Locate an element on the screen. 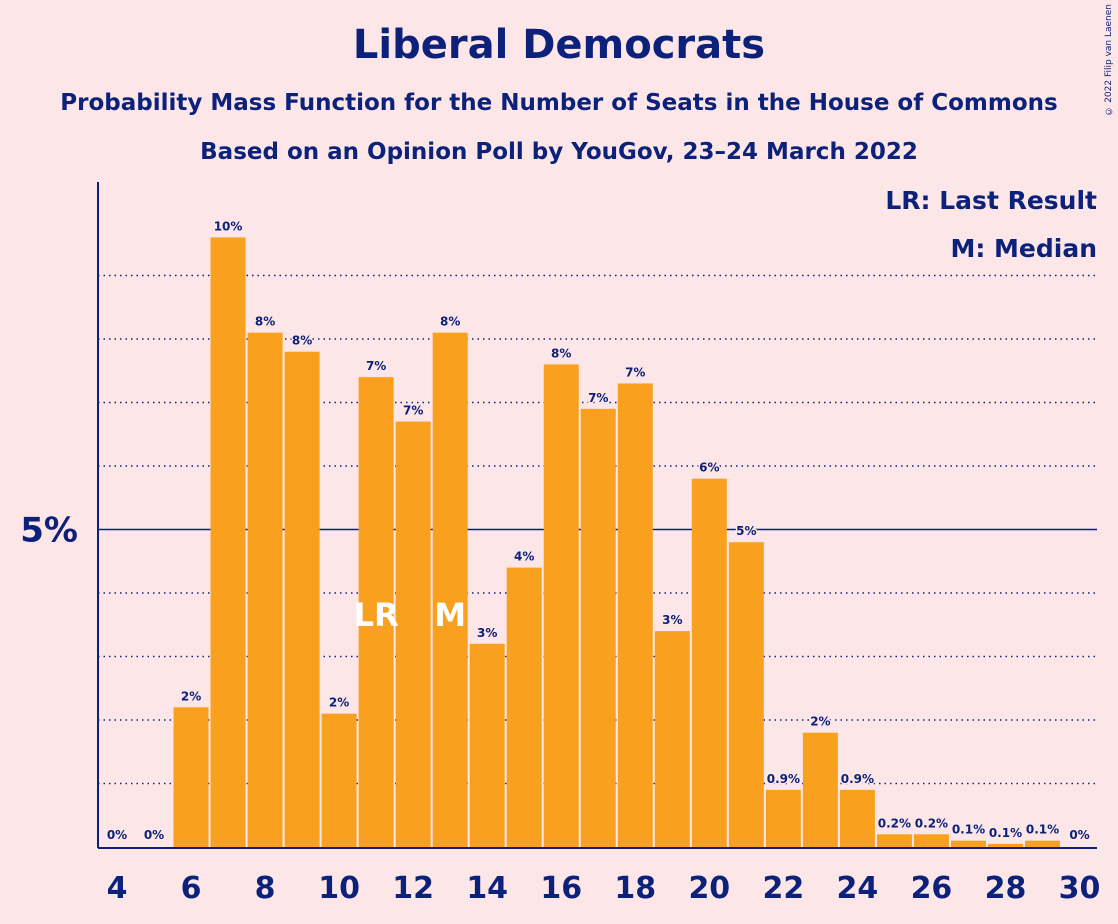 Image resolution: width=1118 pixels, height=924 pixels. legend-last-result: LR: Last Result is located at coordinates (991, 200).